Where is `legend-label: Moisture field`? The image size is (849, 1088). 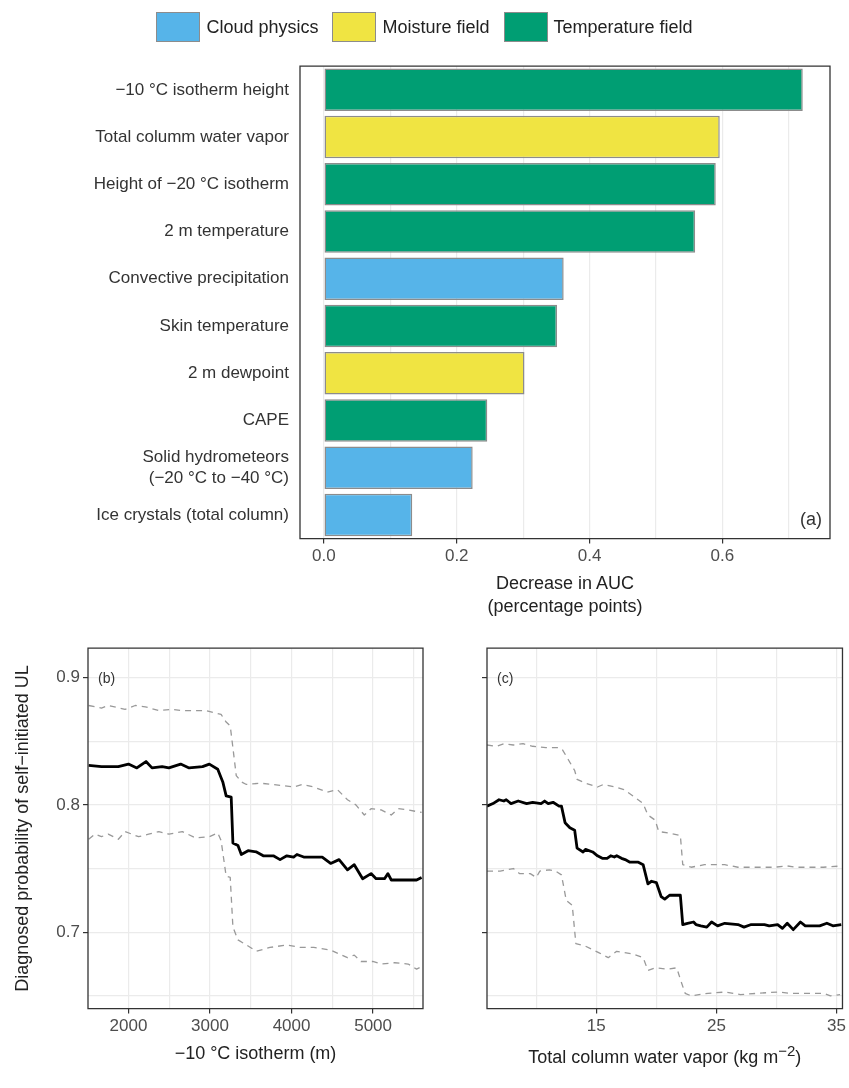
legend-label: Moisture field is located at coordinates (436, 27).